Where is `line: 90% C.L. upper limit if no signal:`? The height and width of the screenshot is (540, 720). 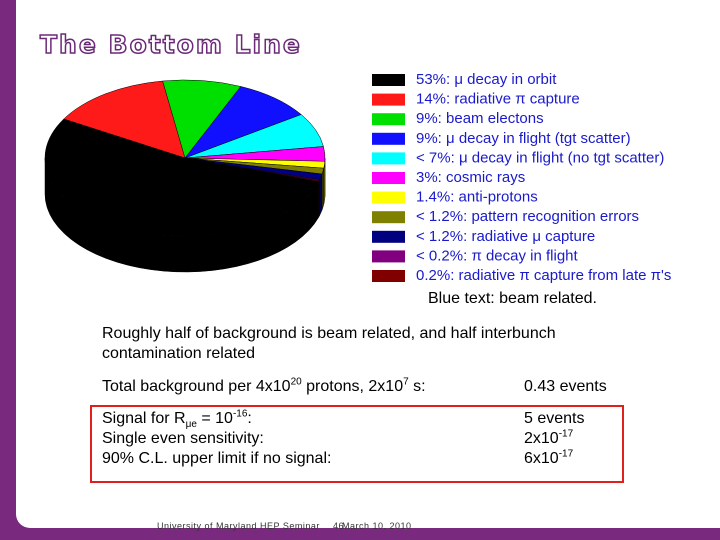 line: 90% C.L. upper limit if no signal: is located at coordinates (217, 458).